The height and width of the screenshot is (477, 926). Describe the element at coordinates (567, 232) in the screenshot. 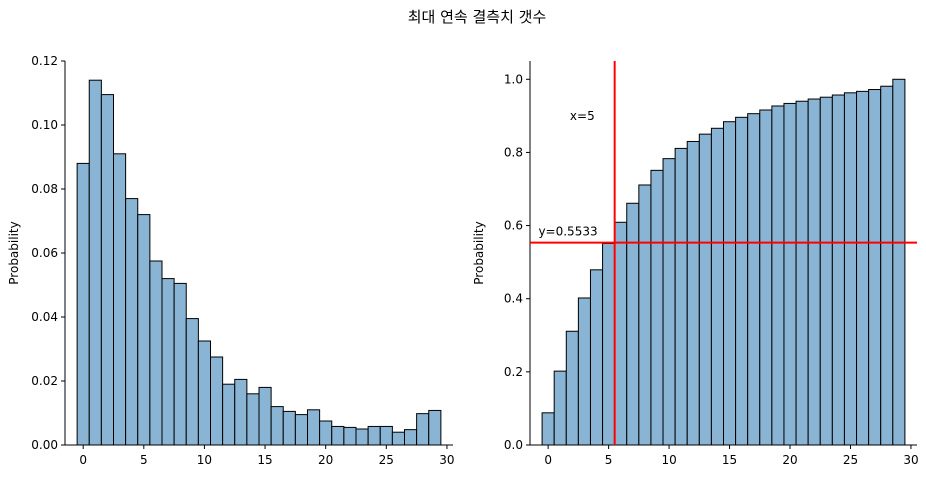

I see `horizontal-line-annotation: y=0.5533` at that location.